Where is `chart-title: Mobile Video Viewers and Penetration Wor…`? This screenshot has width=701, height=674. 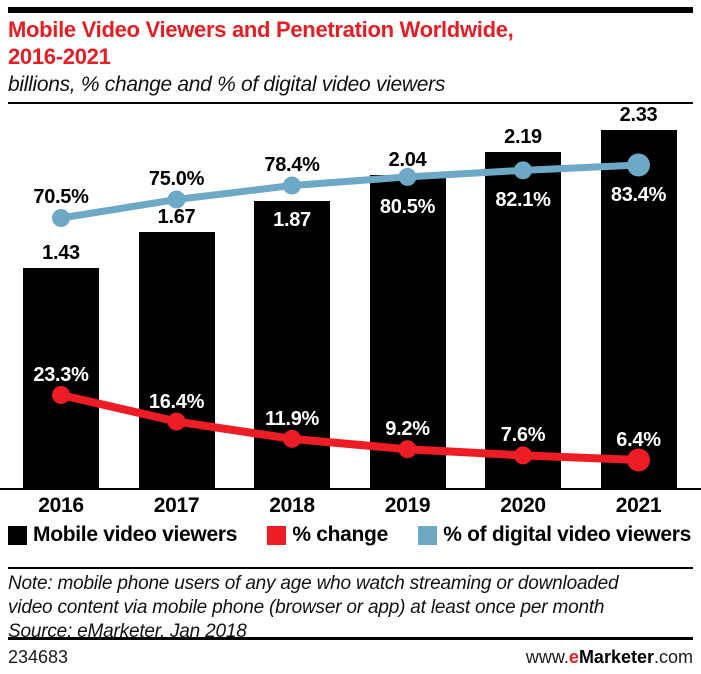
chart-title: Mobile Video Viewers and Penetration Wor… is located at coordinates (350, 43).